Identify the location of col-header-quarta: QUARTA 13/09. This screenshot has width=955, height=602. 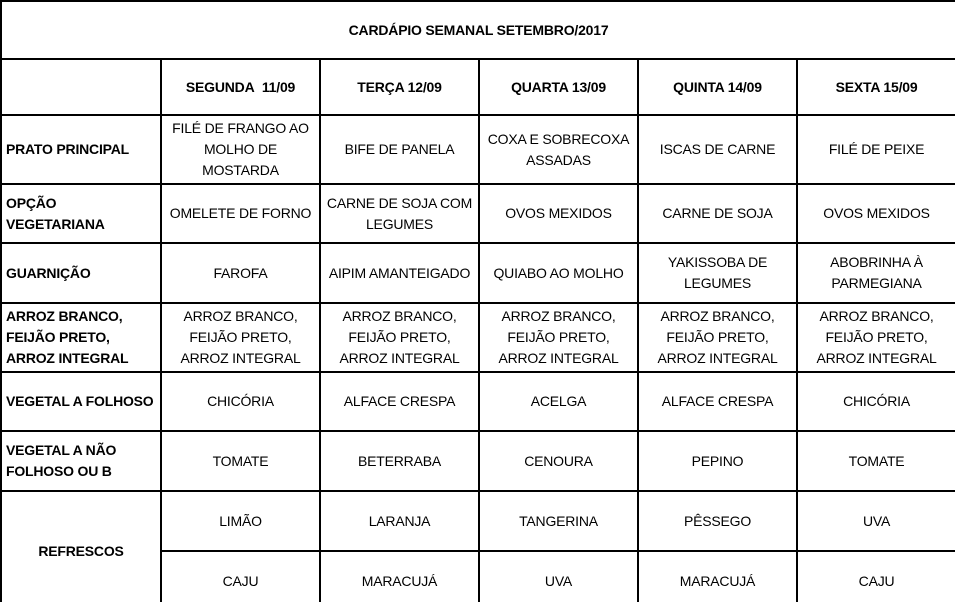
(558, 87).